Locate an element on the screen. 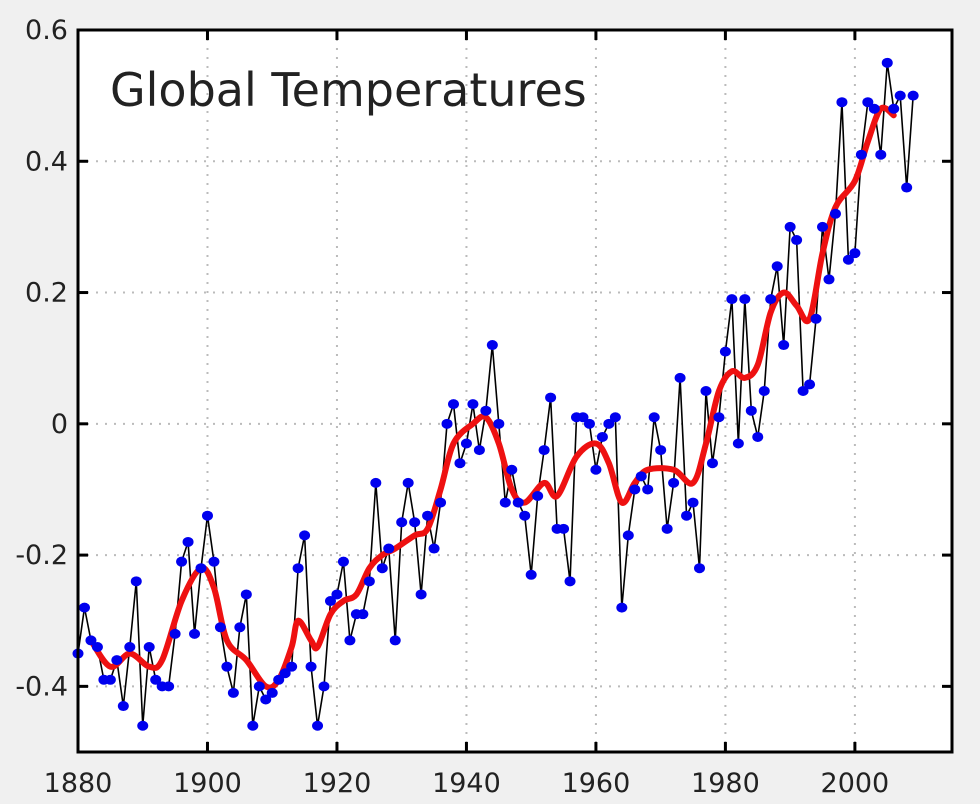 The width and height of the screenshot is (980, 804). y-tick-label: 0 is located at coordinates (59, 424).